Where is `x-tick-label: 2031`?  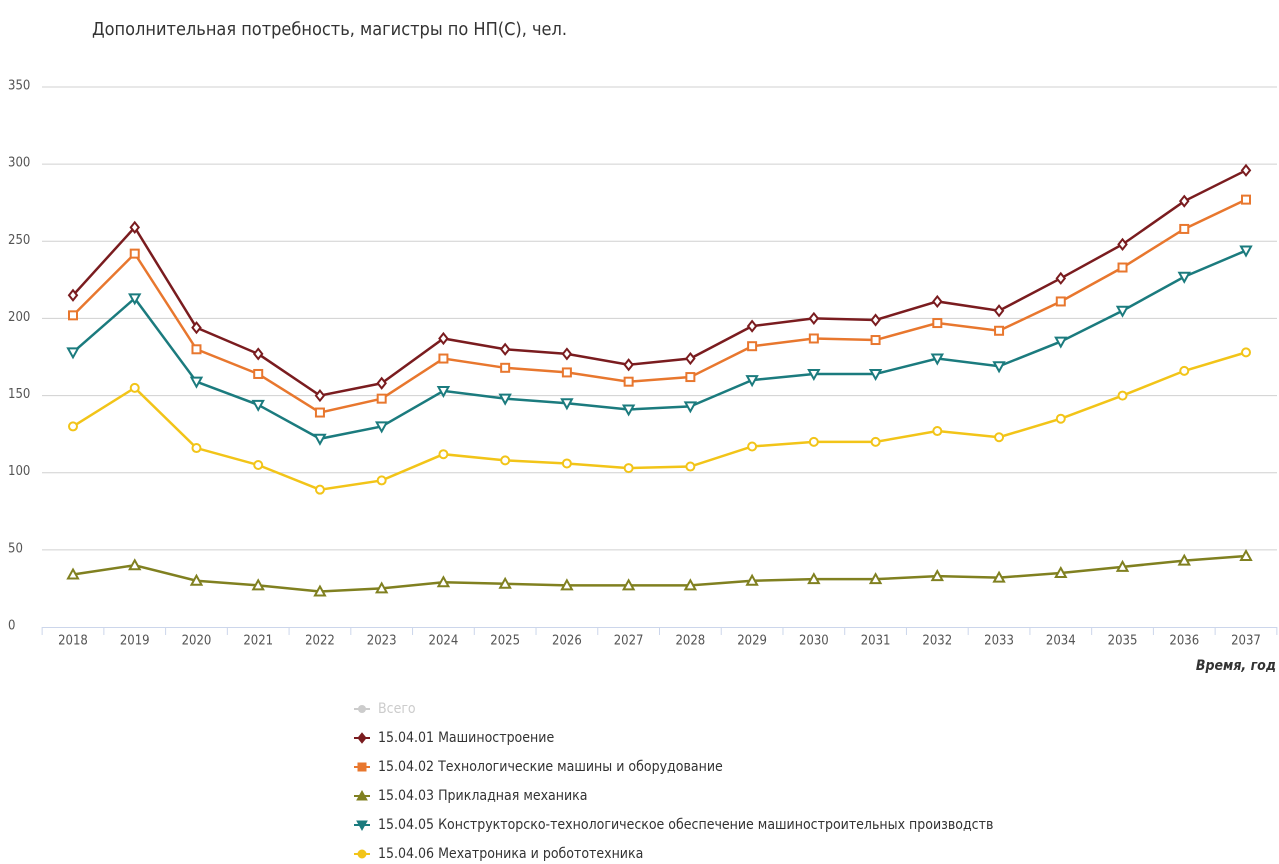 x-tick-label: 2031 is located at coordinates (876, 641).